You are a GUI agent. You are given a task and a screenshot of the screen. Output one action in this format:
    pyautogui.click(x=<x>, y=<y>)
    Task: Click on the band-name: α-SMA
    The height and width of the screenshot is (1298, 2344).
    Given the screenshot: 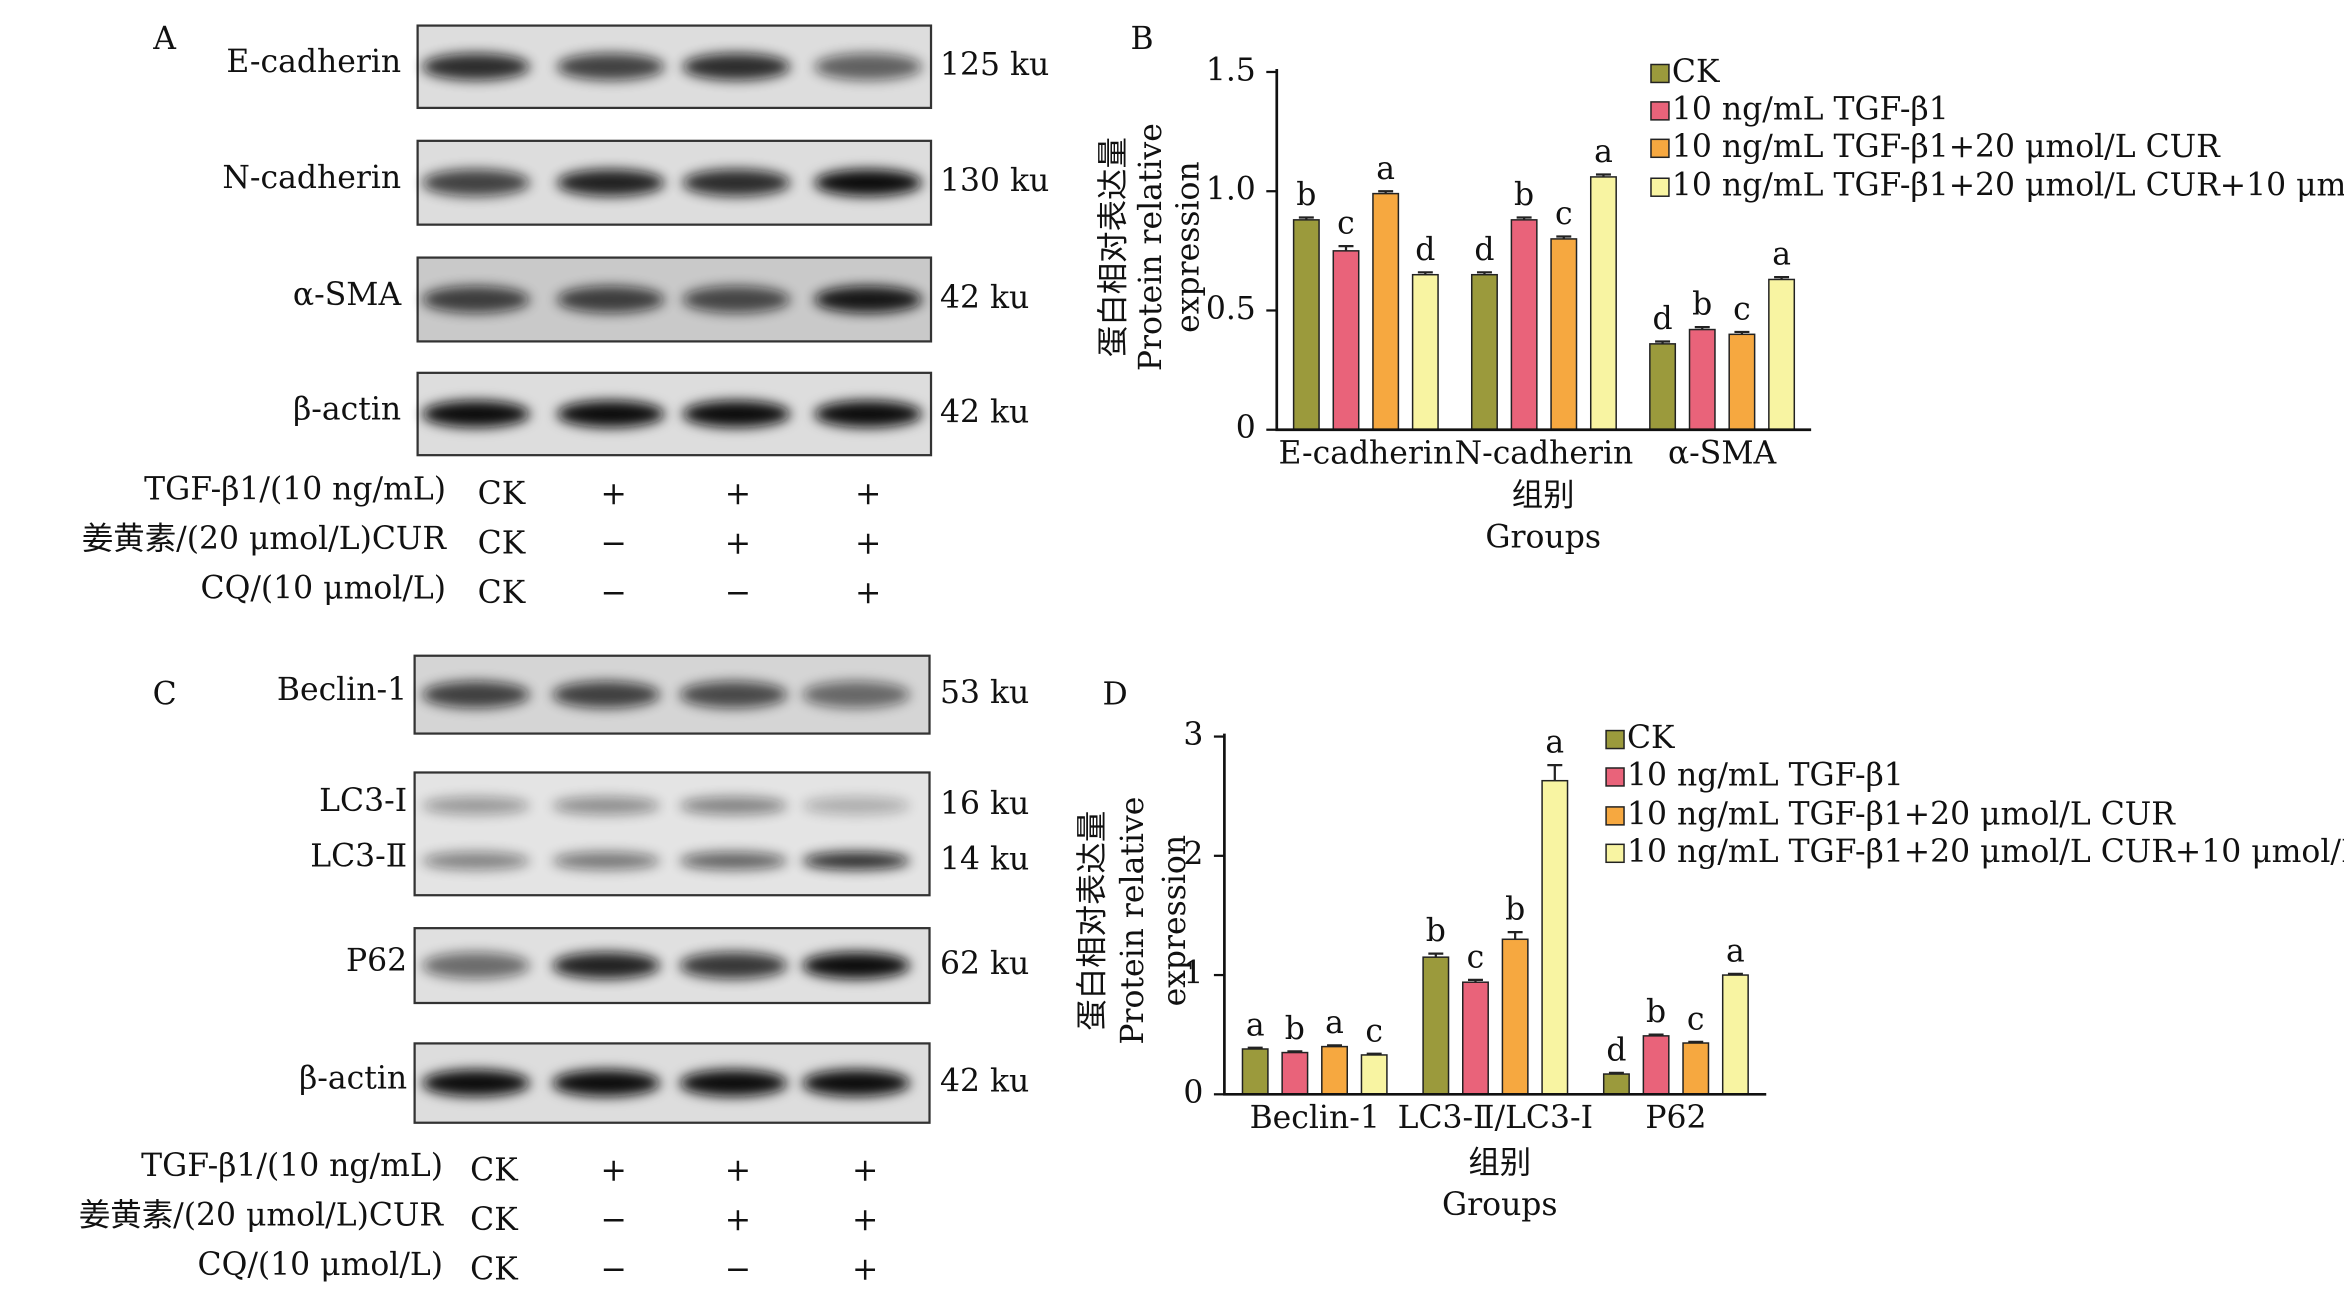 What is the action you would take?
    pyautogui.click(x=347, y=295)
    